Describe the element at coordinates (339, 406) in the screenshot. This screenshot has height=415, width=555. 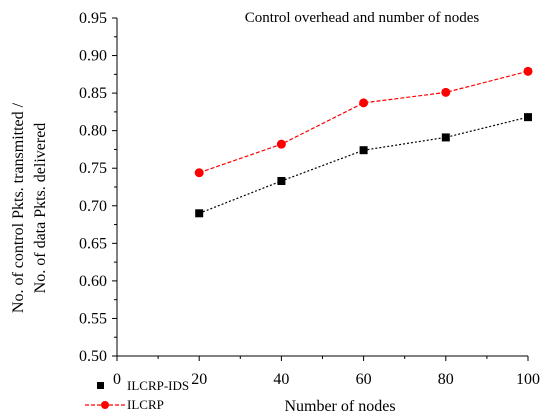
I see `x-axis-title: Number of nodes` at that location.